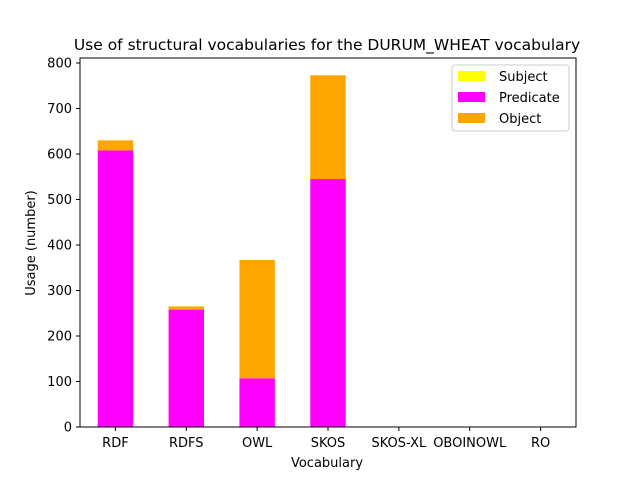 This screenshot has height=480, width=640. What do you see at coordinates (257, 402) in the screenshot?
I see `bar-predicate-owl` at bounding box center [257, 402].